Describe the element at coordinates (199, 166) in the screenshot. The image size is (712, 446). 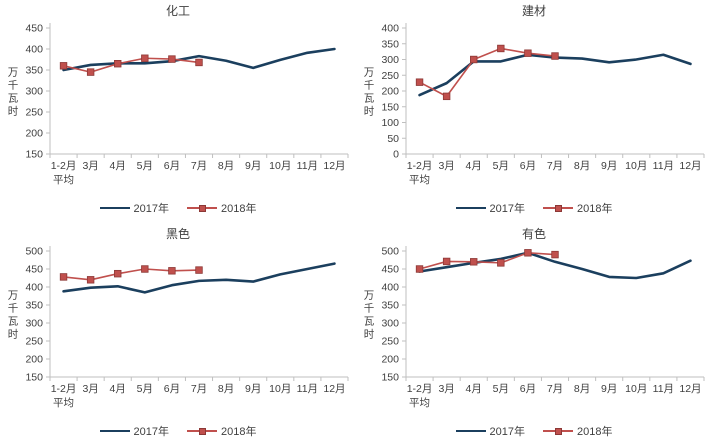
I see `svg-text: 7月` at that location.